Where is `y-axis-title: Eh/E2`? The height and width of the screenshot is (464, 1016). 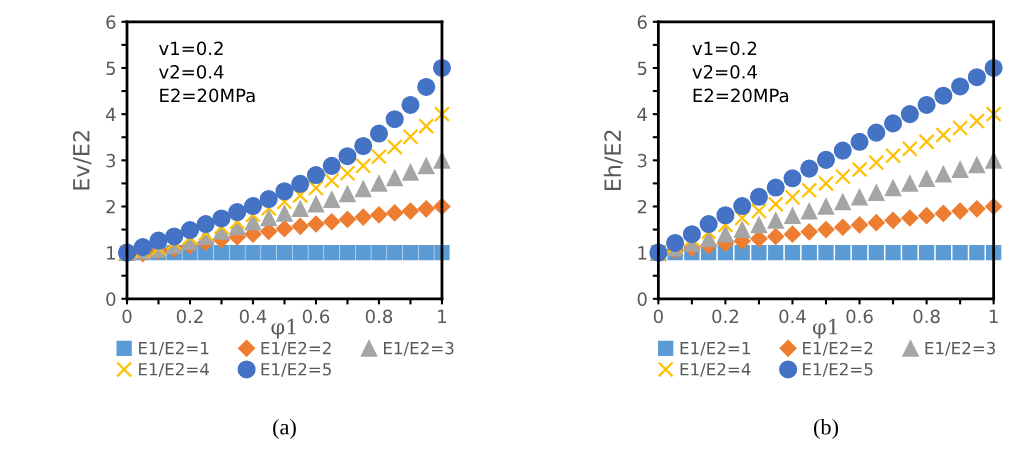 y-axis-title: Eh/E2 is located at coordinates (613, 160).